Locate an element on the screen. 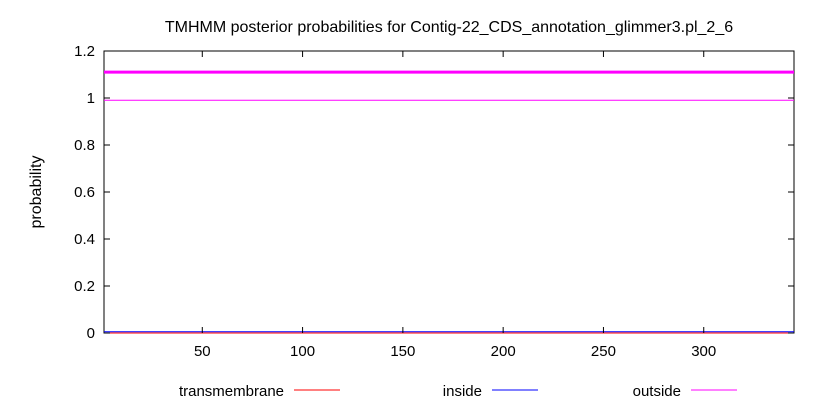 This screenshot has height=402, width=821. legend-label-transmembrane: transmembrane is located at coordinates (231, 391).